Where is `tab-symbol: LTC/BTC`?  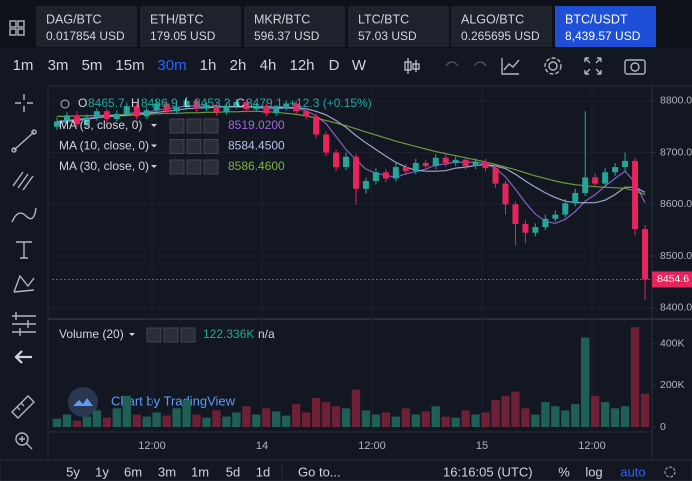
tab-symbol: LTC/BTC is located at coordinates (383, 19).